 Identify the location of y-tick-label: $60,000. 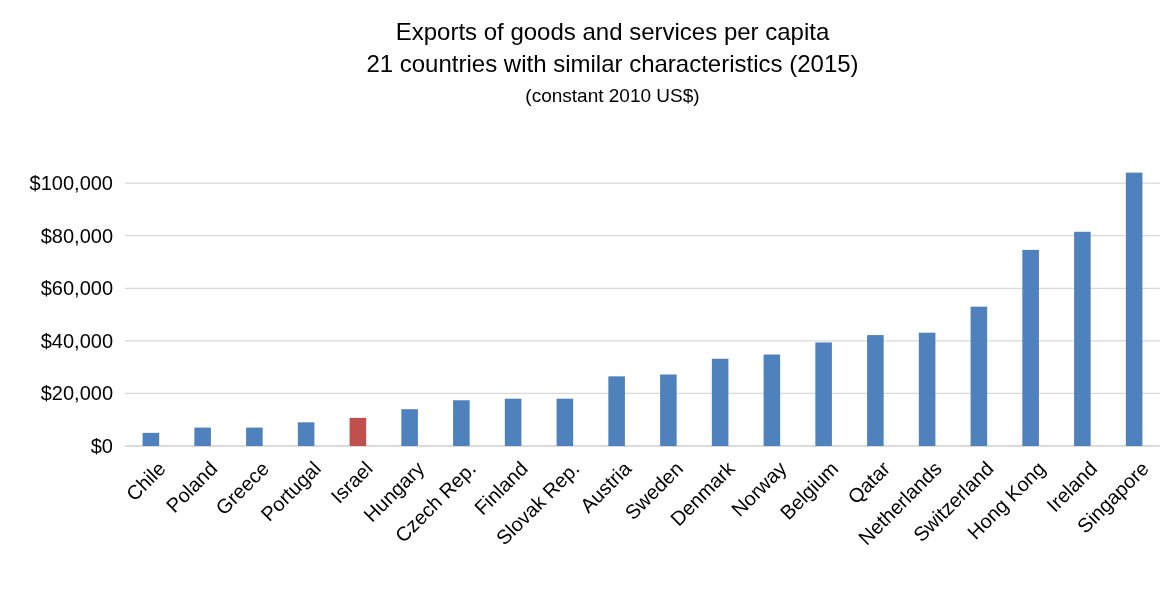
(76, 288).